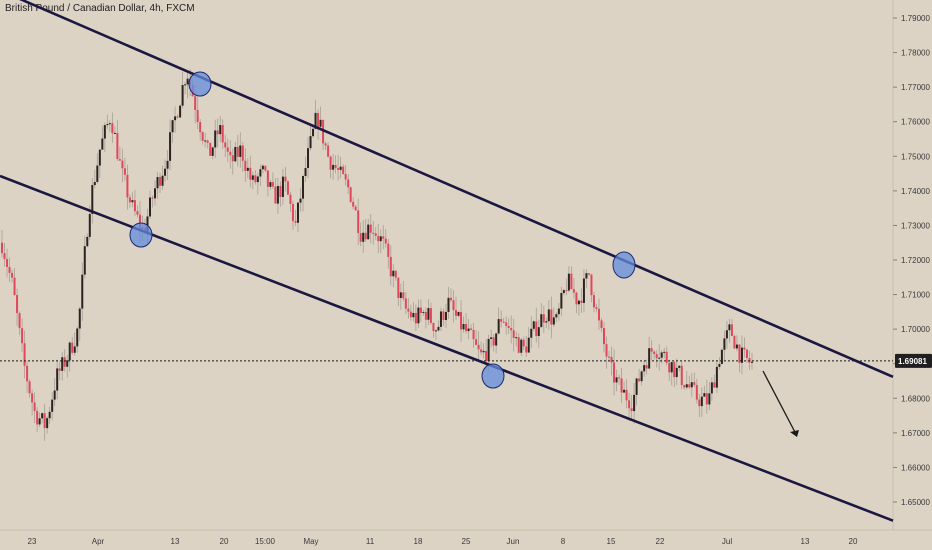 This screenshot has width=932, height=550. Describe the element at coordinates (915, 156) in the screenshot. I see `y-tick-label: 1.75000` at that location.